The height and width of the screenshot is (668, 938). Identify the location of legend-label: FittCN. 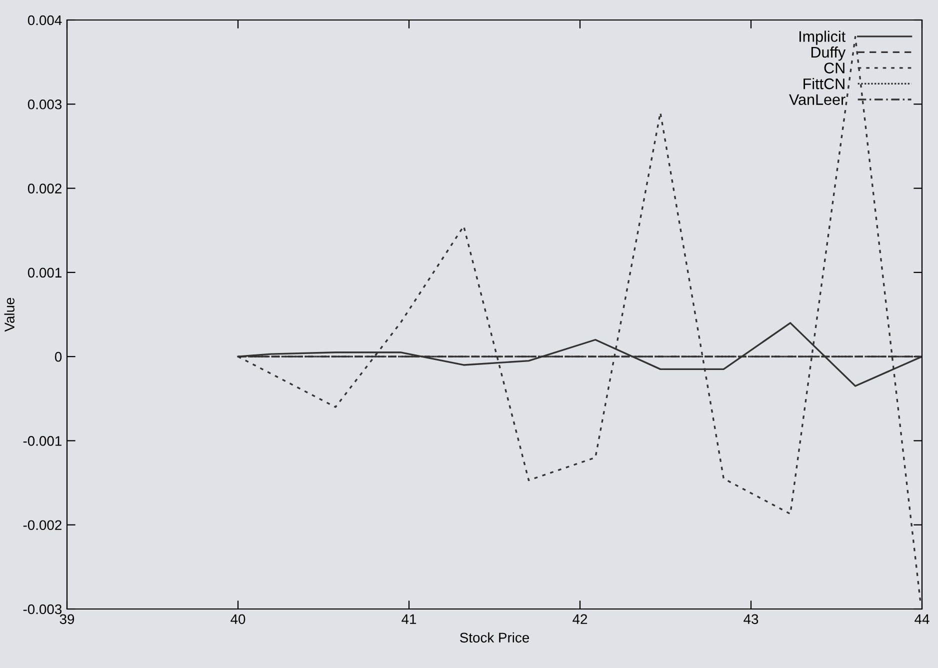
(824, 84).